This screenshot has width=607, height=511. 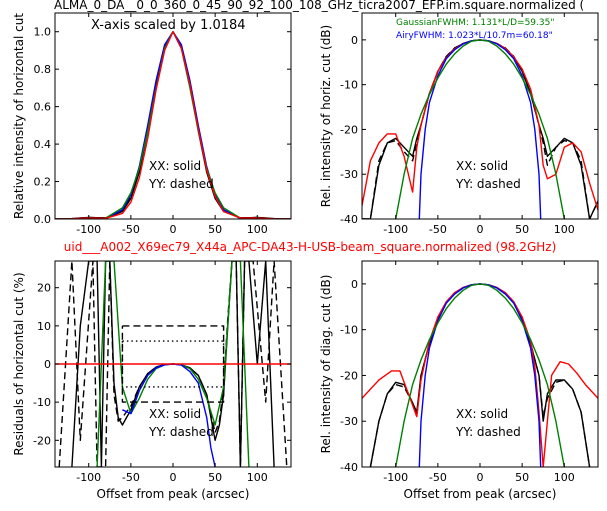 I want to click on y-tick-label: 10, so click(x=44, y=326).